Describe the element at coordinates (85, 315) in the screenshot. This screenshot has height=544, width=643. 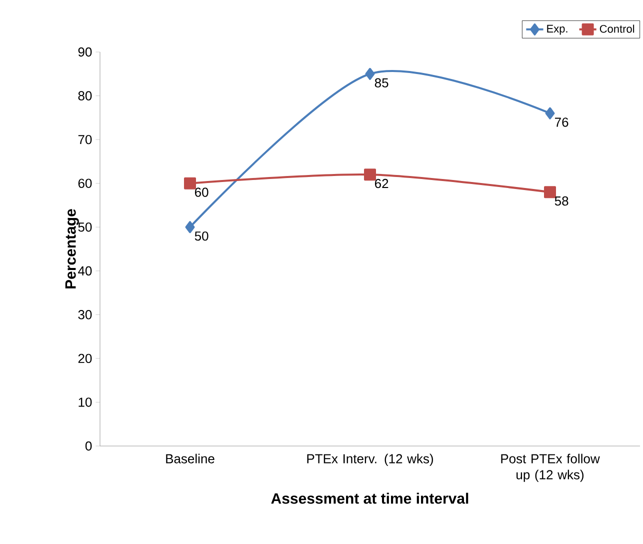
I see `y-tick-label: 30` at that location.